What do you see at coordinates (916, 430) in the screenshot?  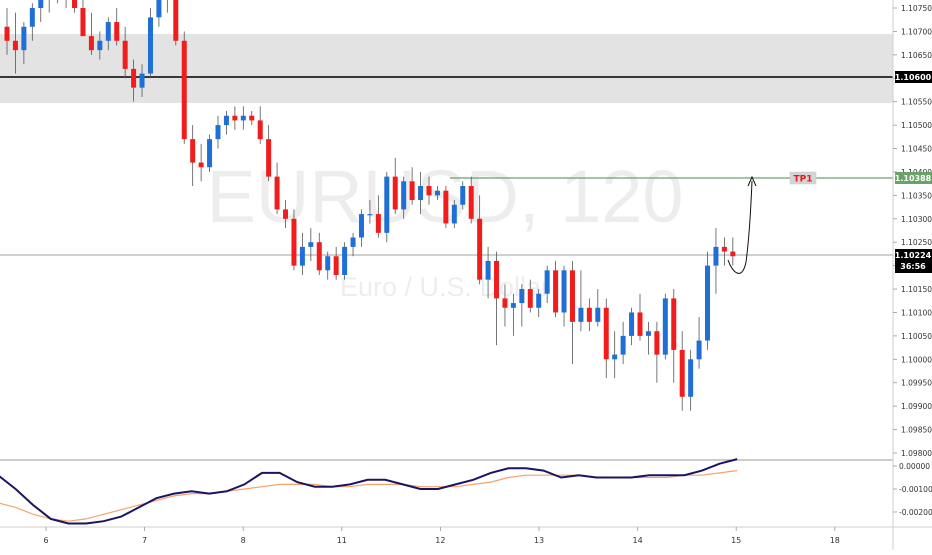 I see `price-tick-label: 1.09850` at bounding box center [916, 430].